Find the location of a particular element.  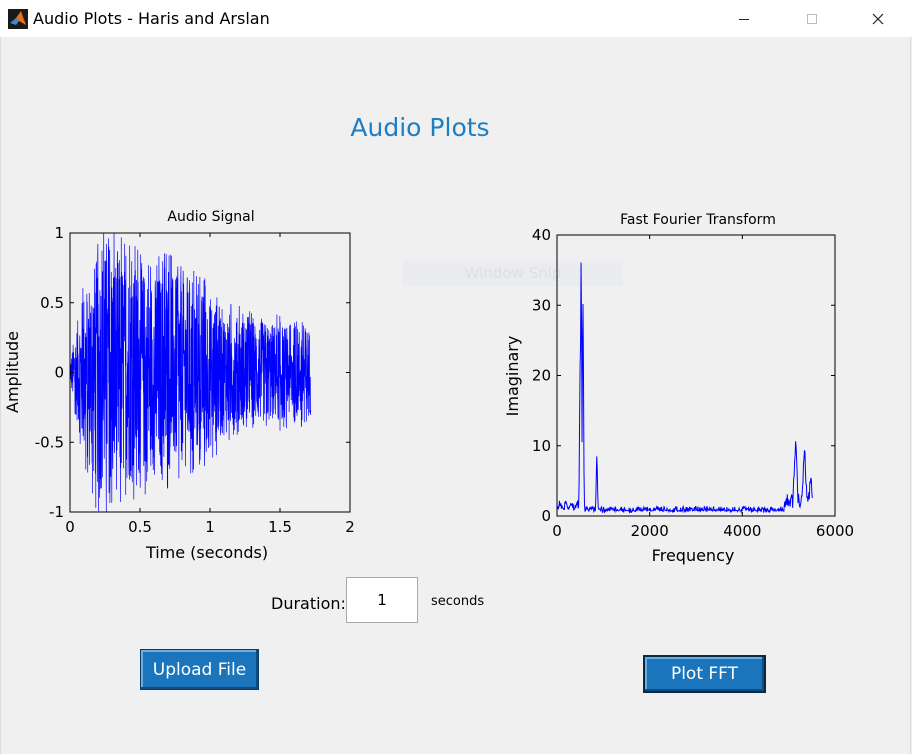

fft-y-label: Imaginary is located at coordinates (512, 376).